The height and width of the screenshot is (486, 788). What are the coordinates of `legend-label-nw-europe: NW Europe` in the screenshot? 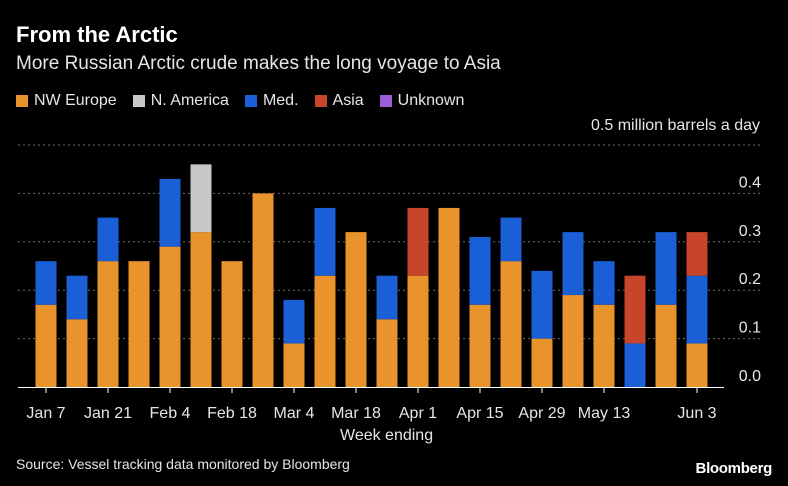 It's located at (75, 100).